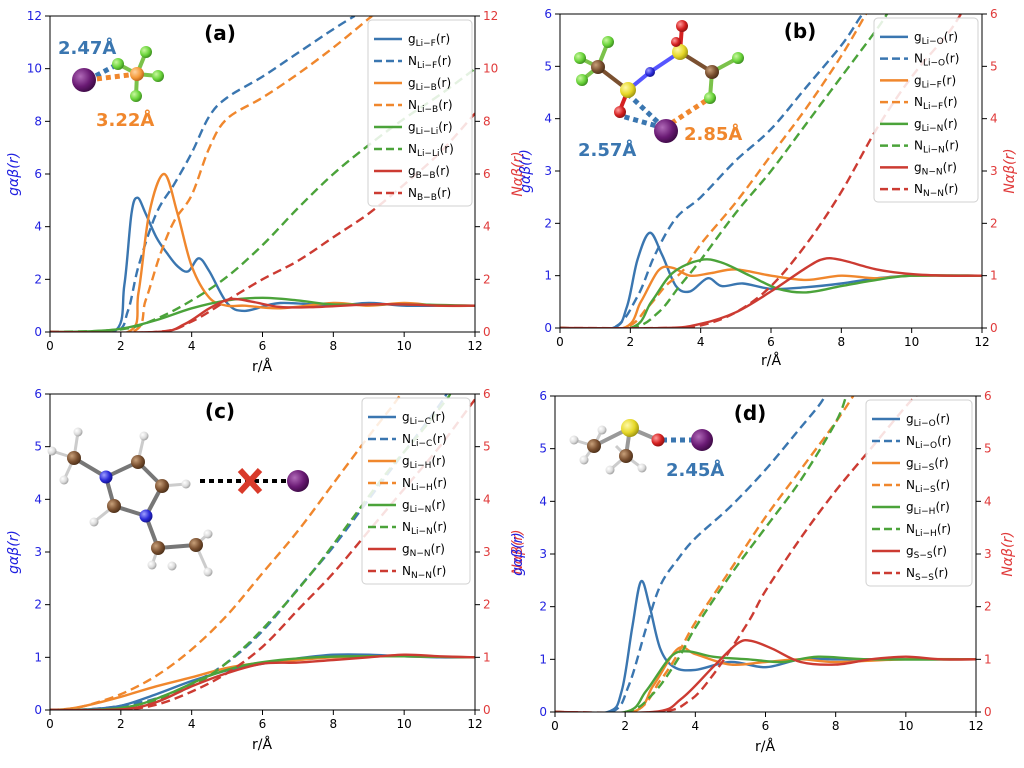  I want to click on annotation-distance-b1: 2.57Å, so click(607, 149).